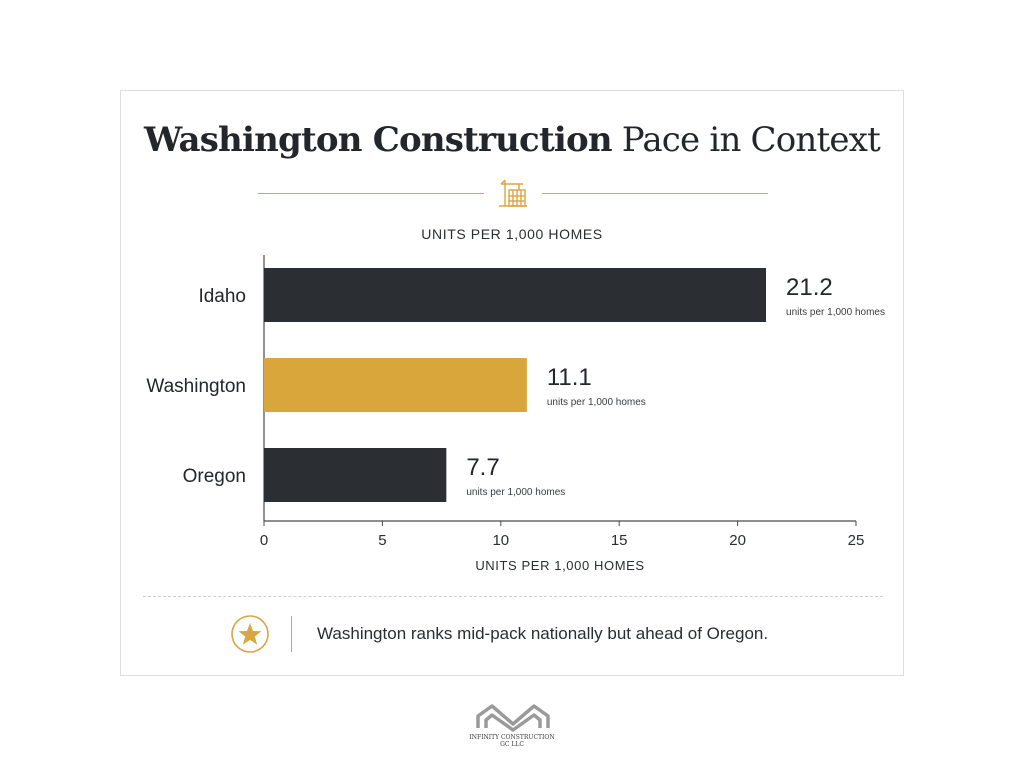  Describe the element at coordinates (382, 540) in the screenshot. I see `x-tick-label: 5` at that location.